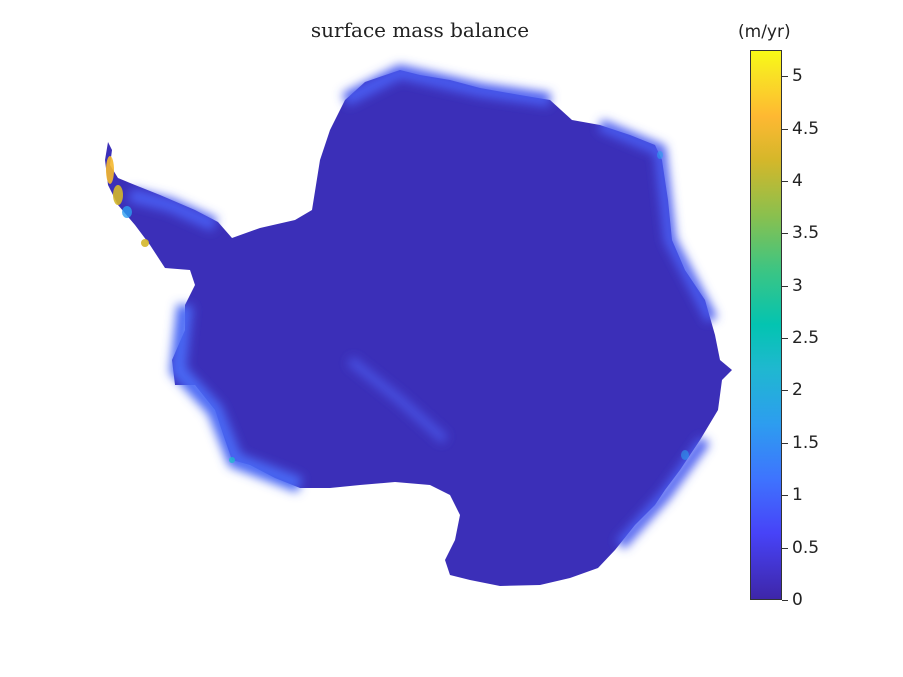 The height and width of the screenshot is (677, 903). I want to click on colorbar-tick-label: 3.5, so click(806, 233).